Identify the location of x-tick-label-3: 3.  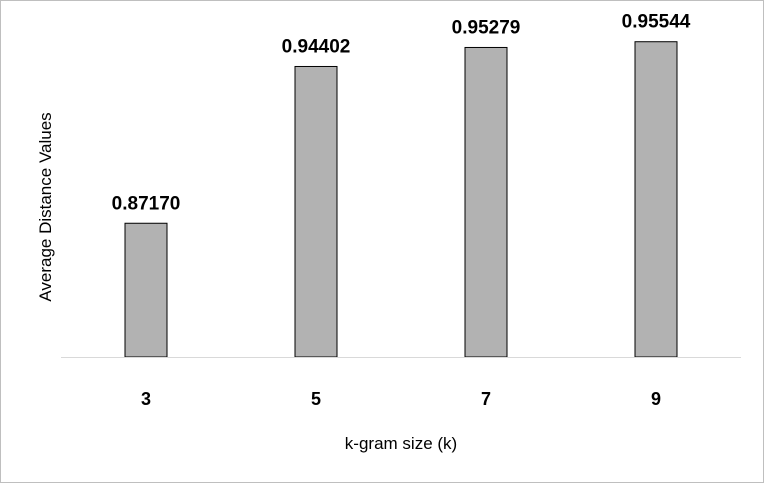
(146, 399).